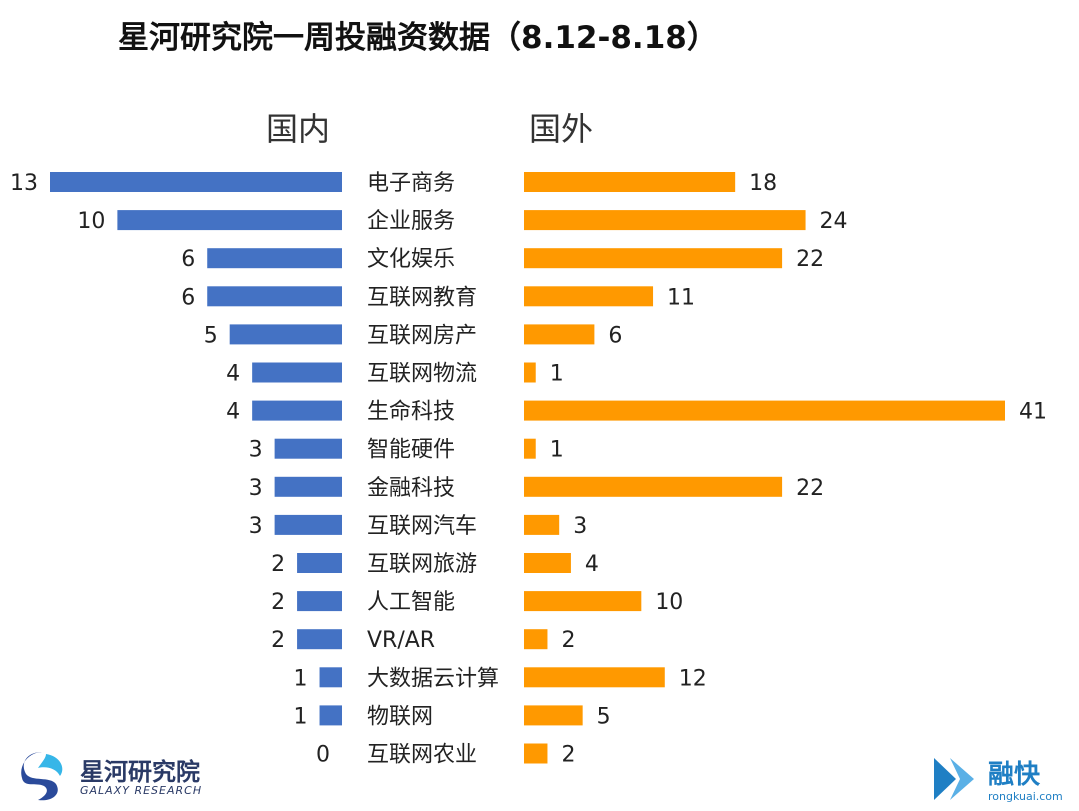  Describe the element at coordinates (24, 183) in the screenshot. I see `label-domestic-0: 13` at that location.